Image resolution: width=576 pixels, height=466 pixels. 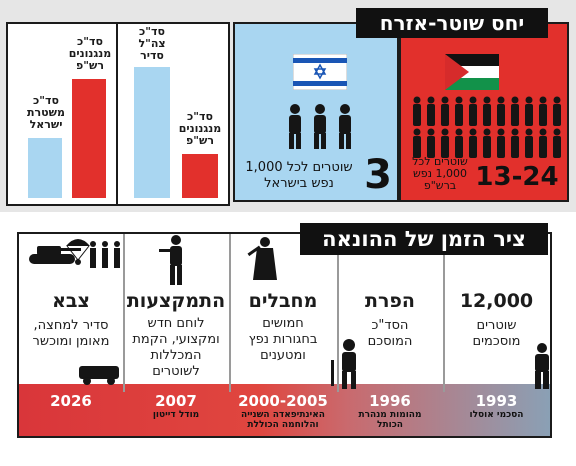 I want to click on chart-left: סד"כ משטרת ישראל סד"כ מנגנונים רש"פ, so click(x=62, y=114).